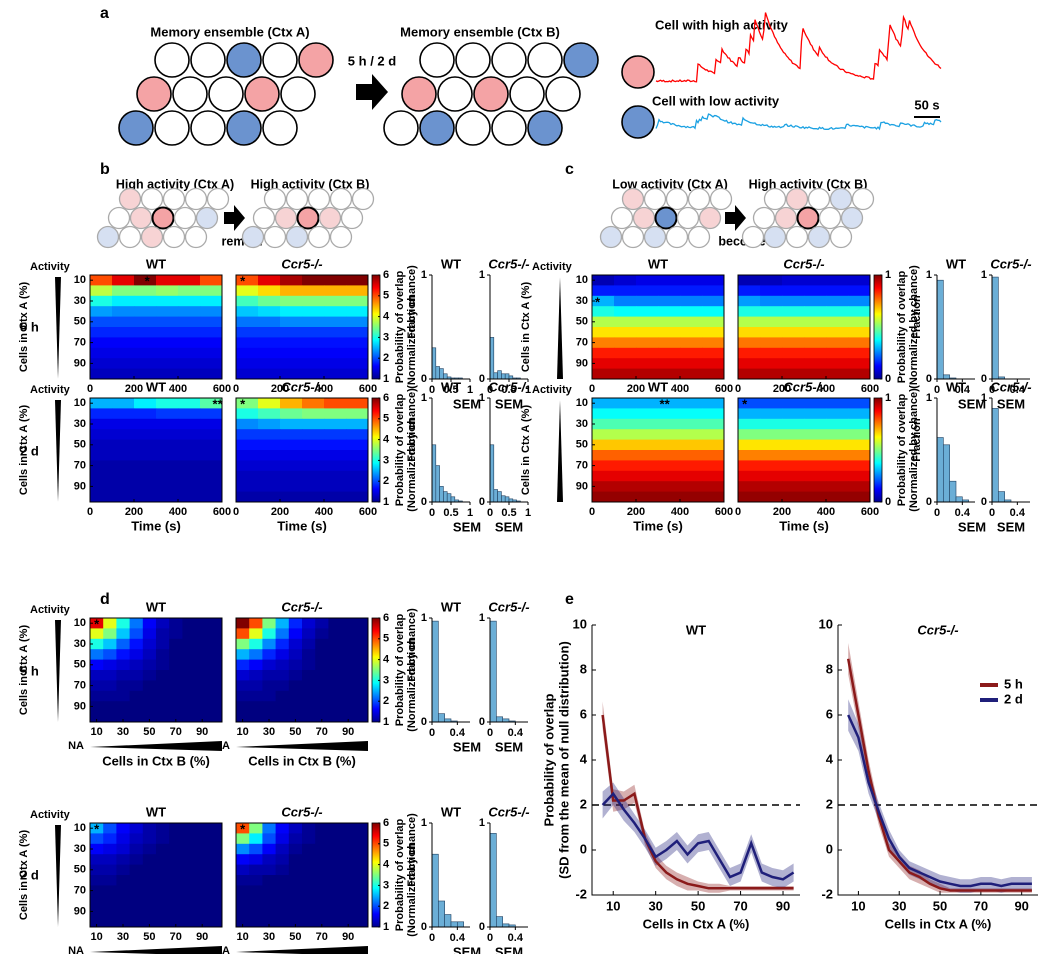 Image resolution: width=1050 pixels, height=954 pixels. I want to click on plot-frame, so click(156, 327).